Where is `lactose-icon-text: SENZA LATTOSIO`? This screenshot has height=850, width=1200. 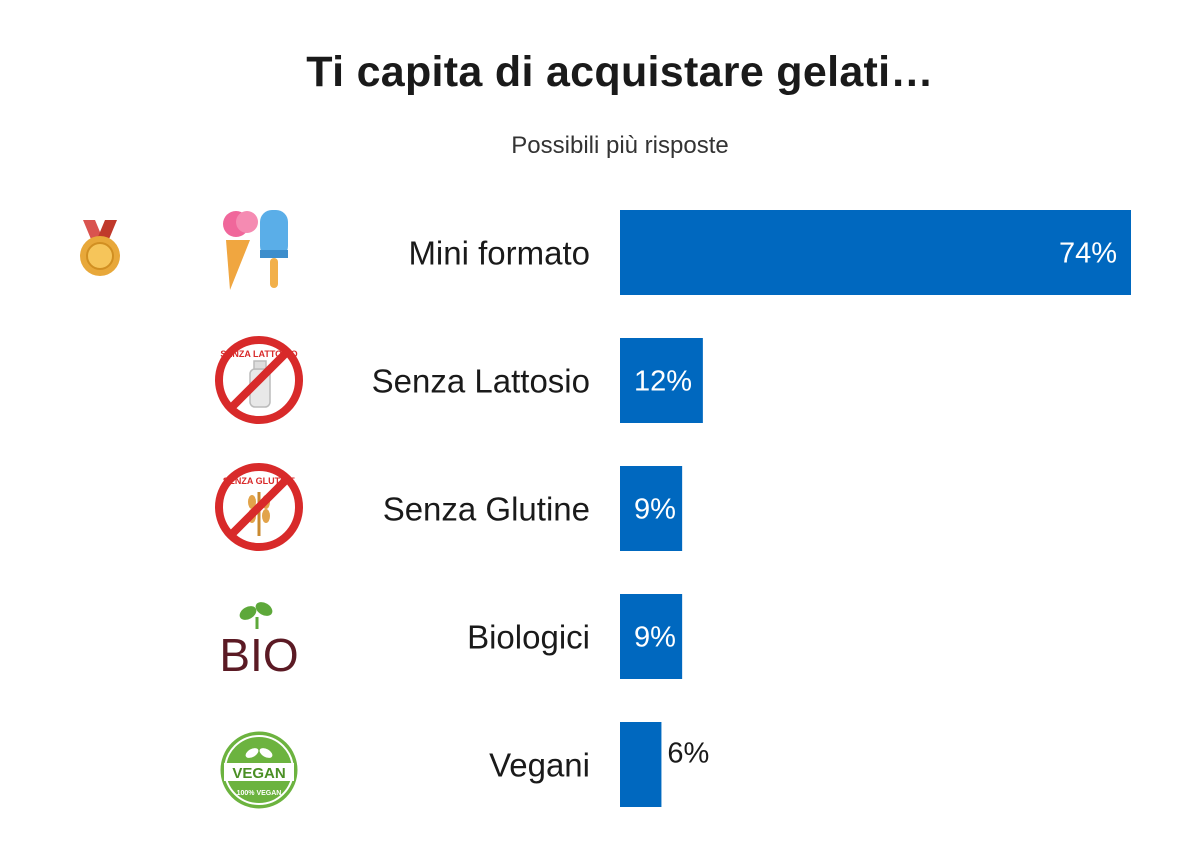 lactose-icon-text: SENZA LATTOSIO is located at coordinates (258, 354).